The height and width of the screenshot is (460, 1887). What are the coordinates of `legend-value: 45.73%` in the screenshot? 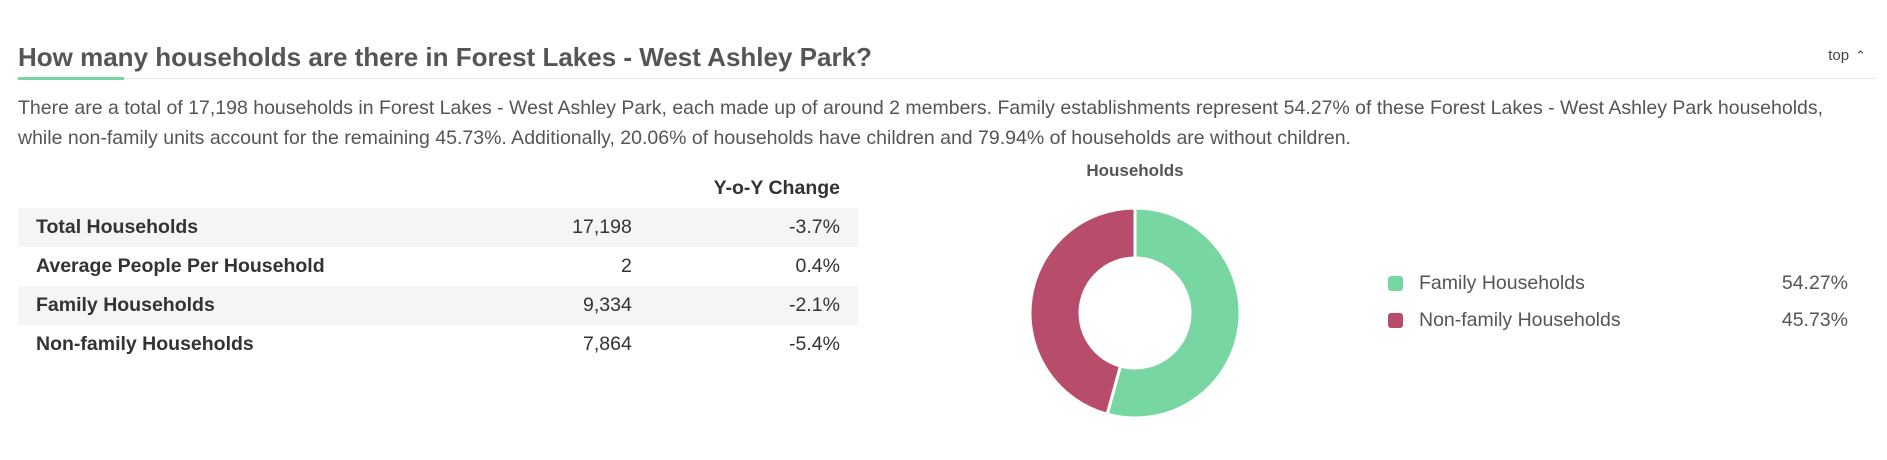 It's located at (1814, 320).